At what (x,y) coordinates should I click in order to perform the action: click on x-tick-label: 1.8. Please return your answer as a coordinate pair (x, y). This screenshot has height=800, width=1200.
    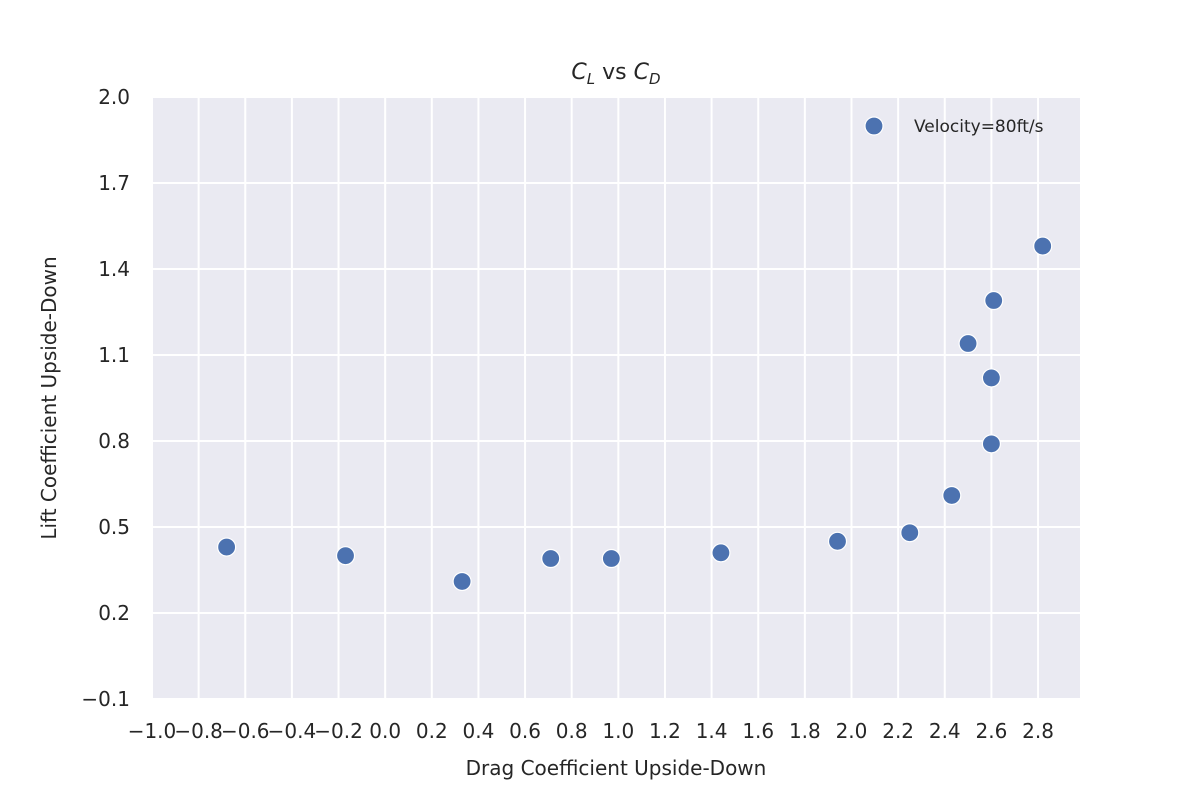
    Looking at the image, I should click on (805, 731).